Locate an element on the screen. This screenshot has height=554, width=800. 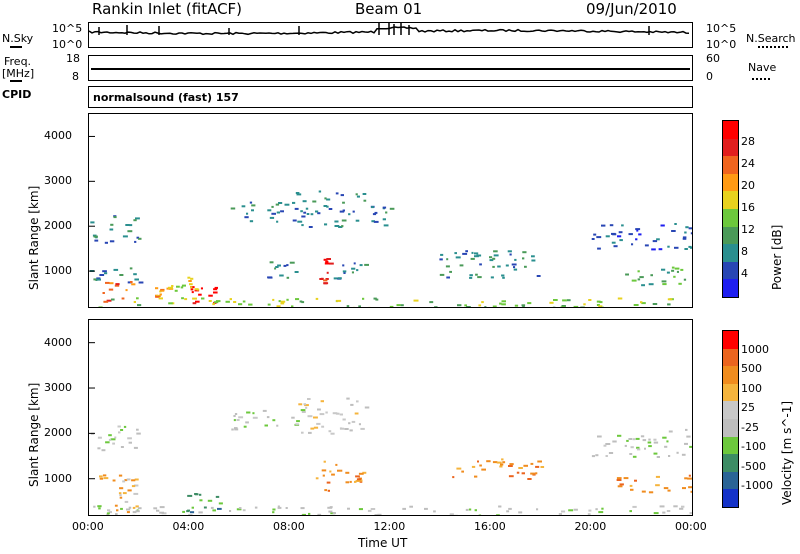
colorbar-tick-label: 4 is located at coordinates (744, 273).